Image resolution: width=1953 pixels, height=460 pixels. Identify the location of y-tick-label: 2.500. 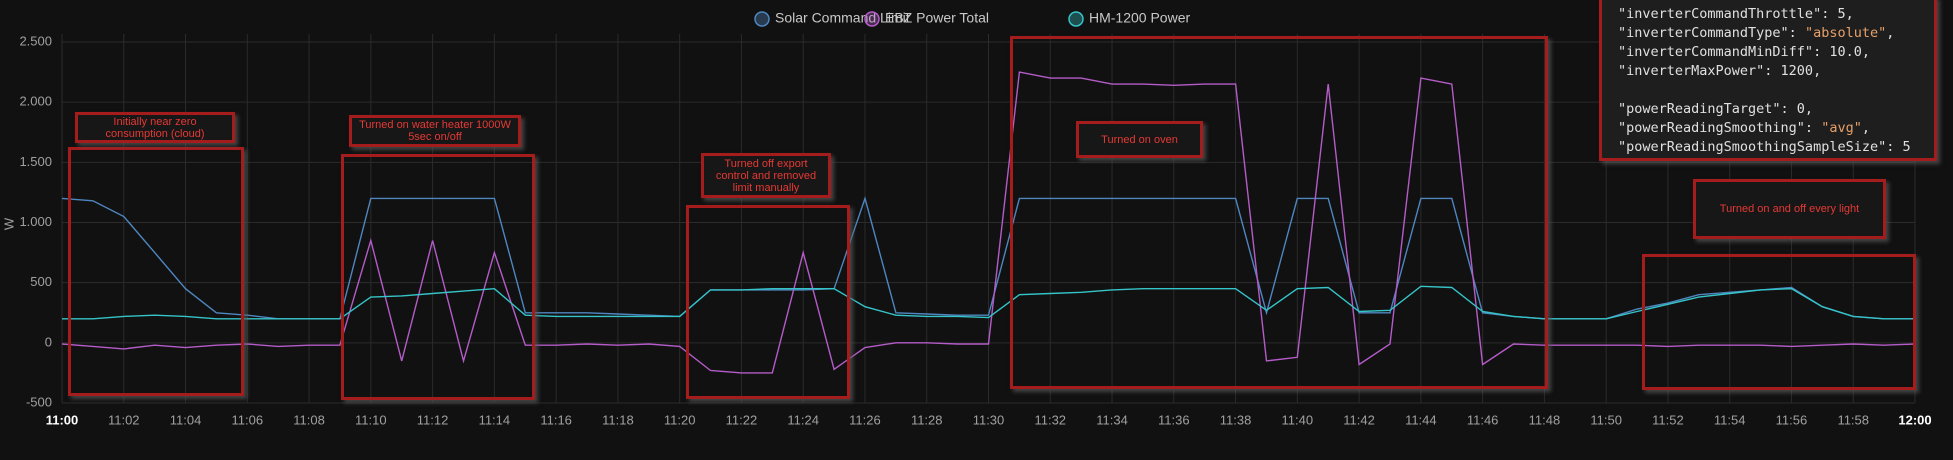
(35, 40).